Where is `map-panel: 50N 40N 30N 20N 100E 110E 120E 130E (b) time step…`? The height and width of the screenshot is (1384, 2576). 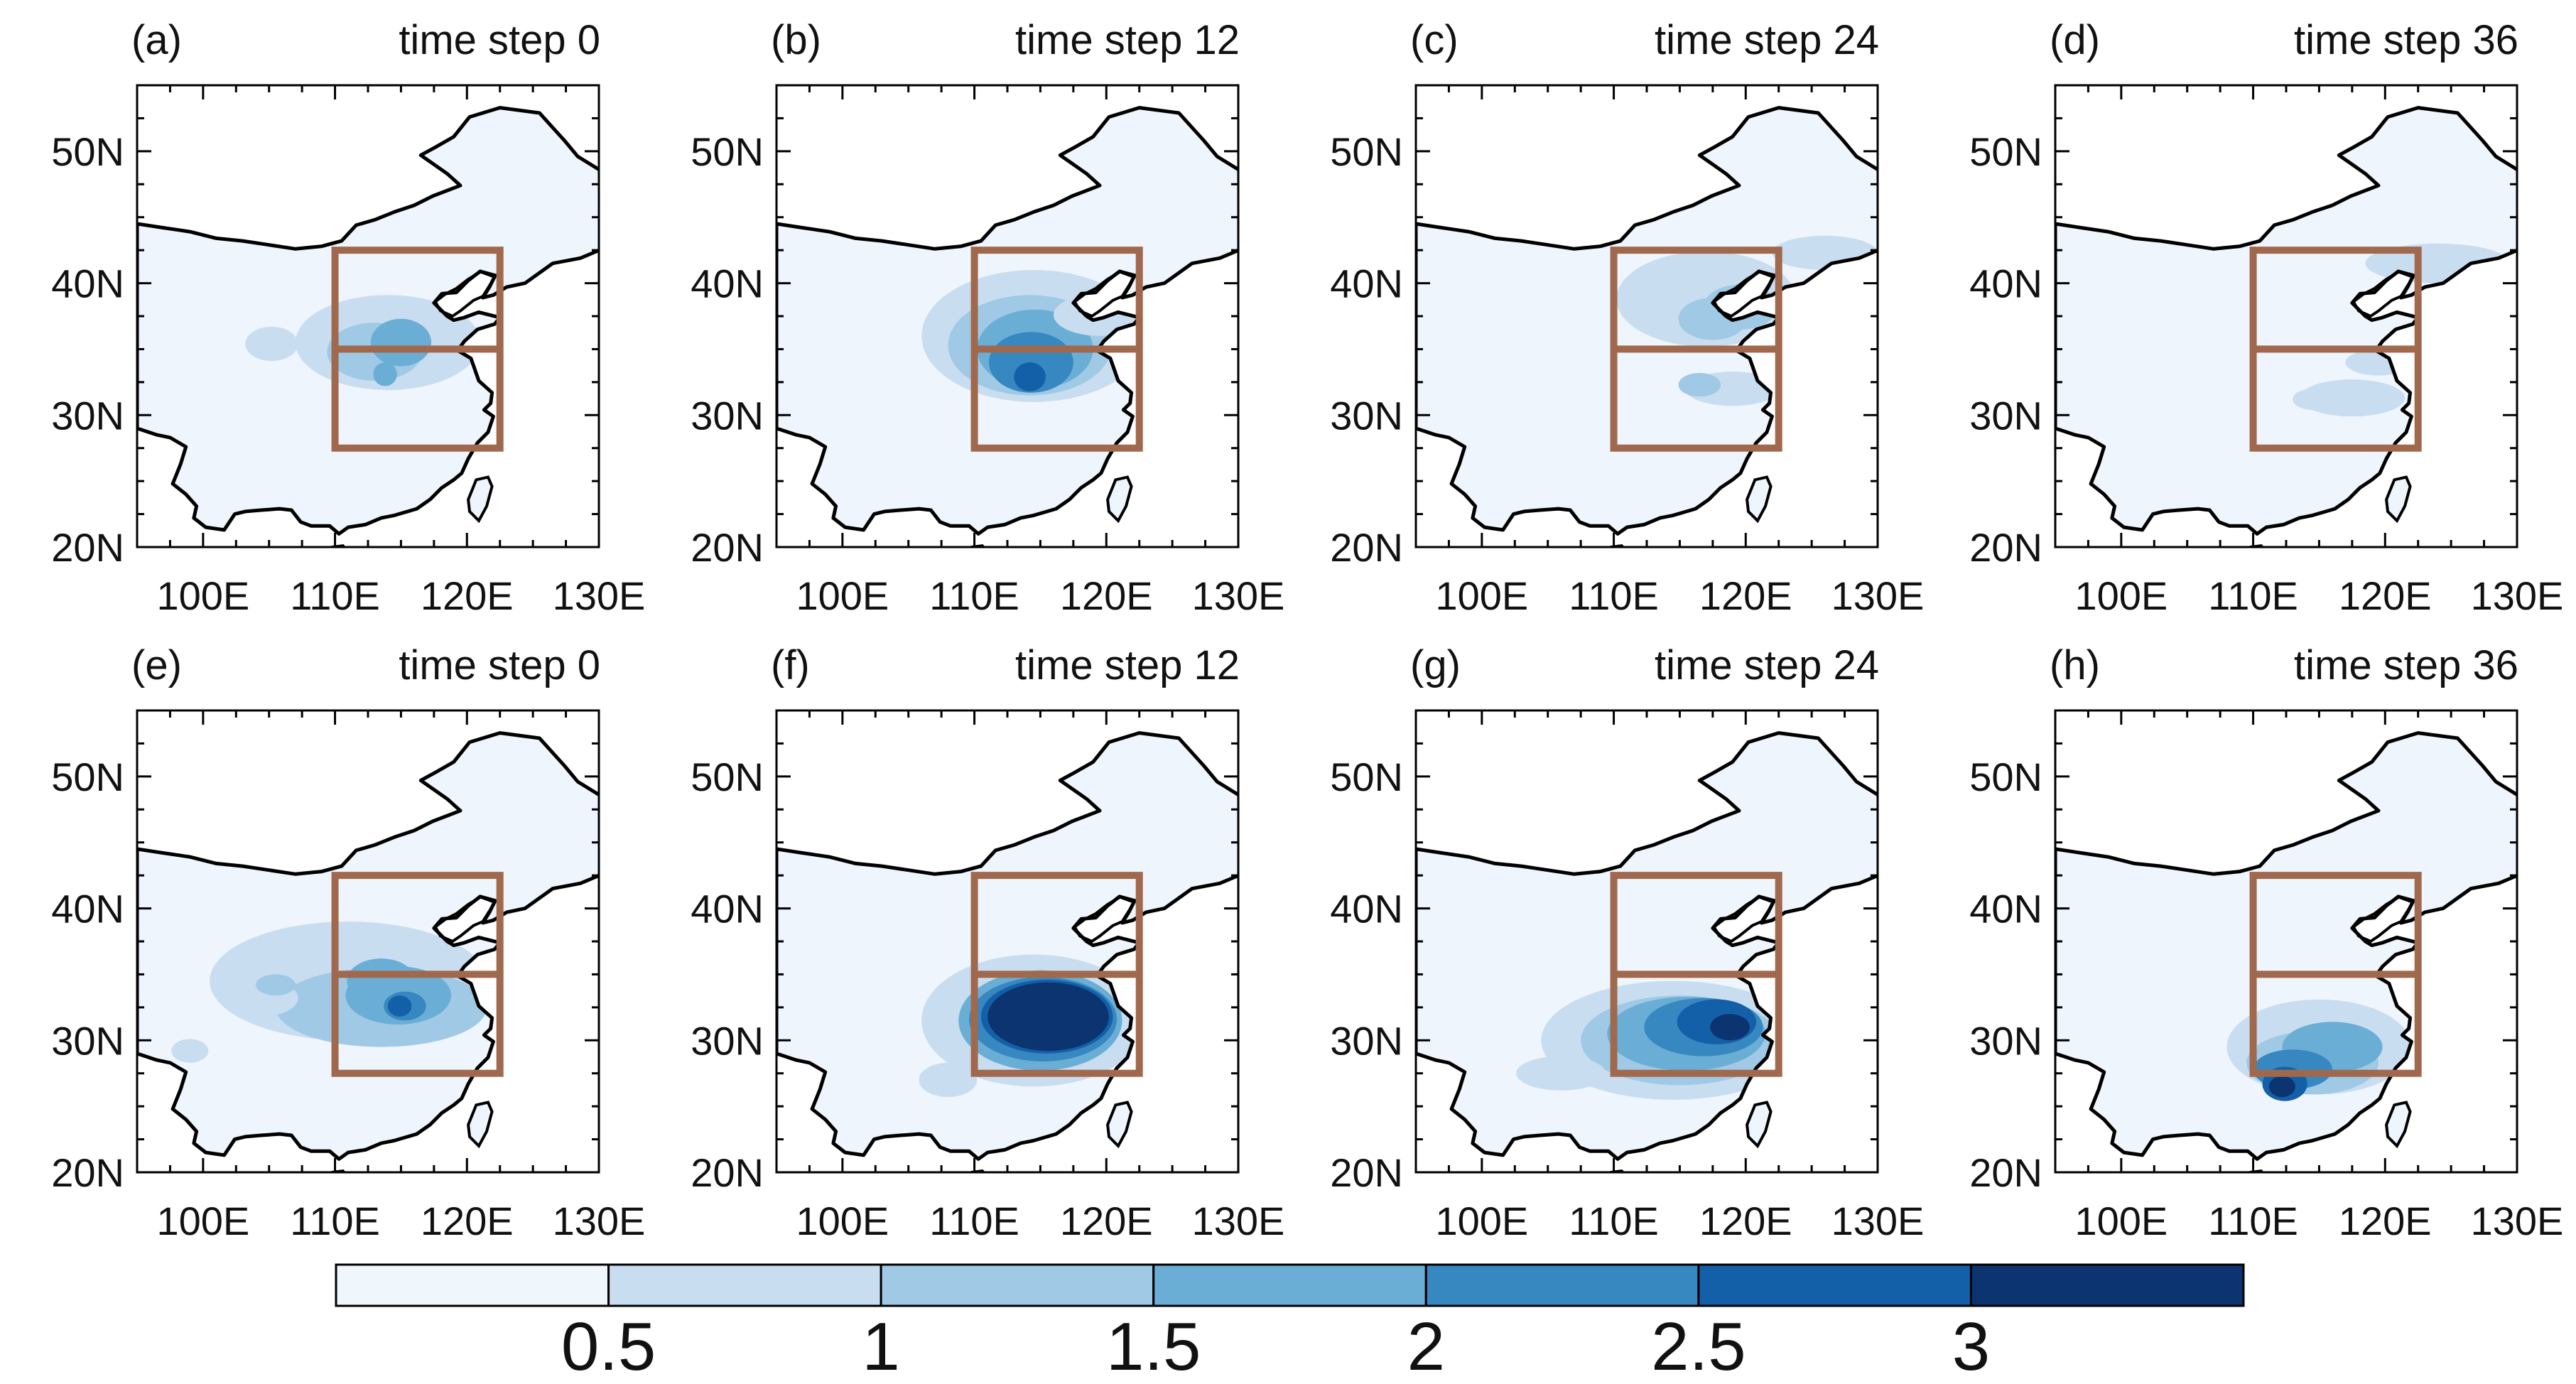 map-panel: 50N 40N 30N 20N 100E 110E 120E 130E (b) time step… is located at coordinates (988, 317).